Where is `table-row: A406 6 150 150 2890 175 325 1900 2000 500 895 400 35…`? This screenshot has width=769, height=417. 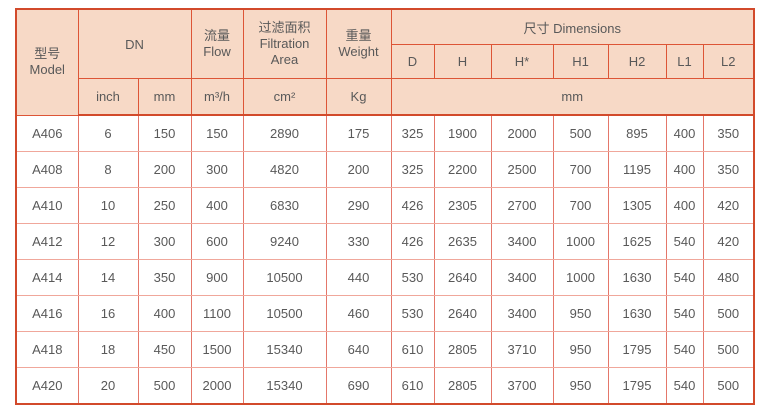 table-row: A406 6 150 150 2890 175 325 1900 2000 500 895 400 35… is located at coordinates (385, 133).